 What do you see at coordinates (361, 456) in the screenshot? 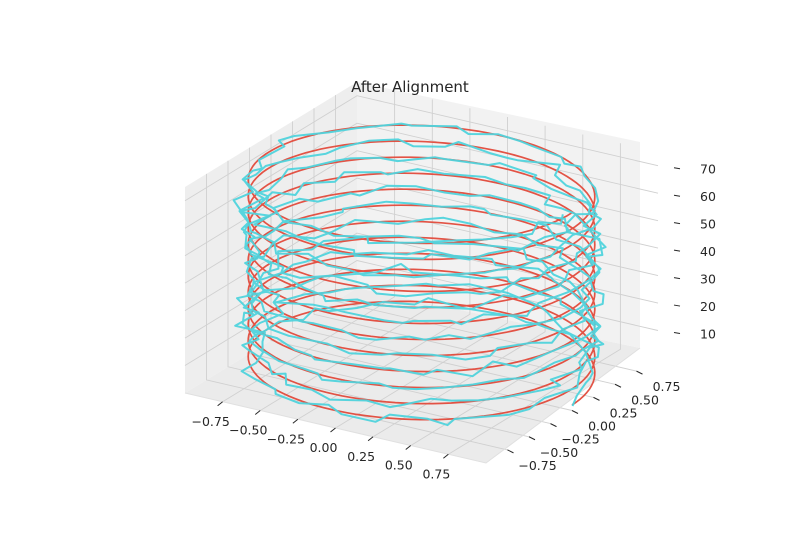
I see `x-tick-label-4: 0.25` at bounding box center [361, 456].